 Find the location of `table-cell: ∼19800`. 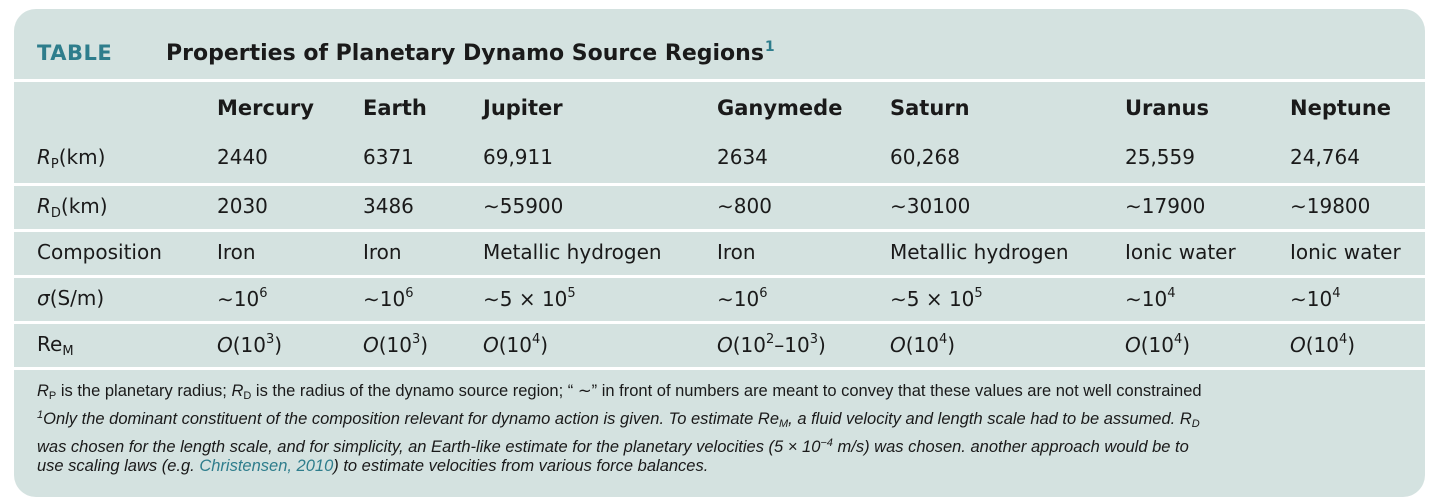

table-cell: ∼19800 is located at coordinates (1330, 206).